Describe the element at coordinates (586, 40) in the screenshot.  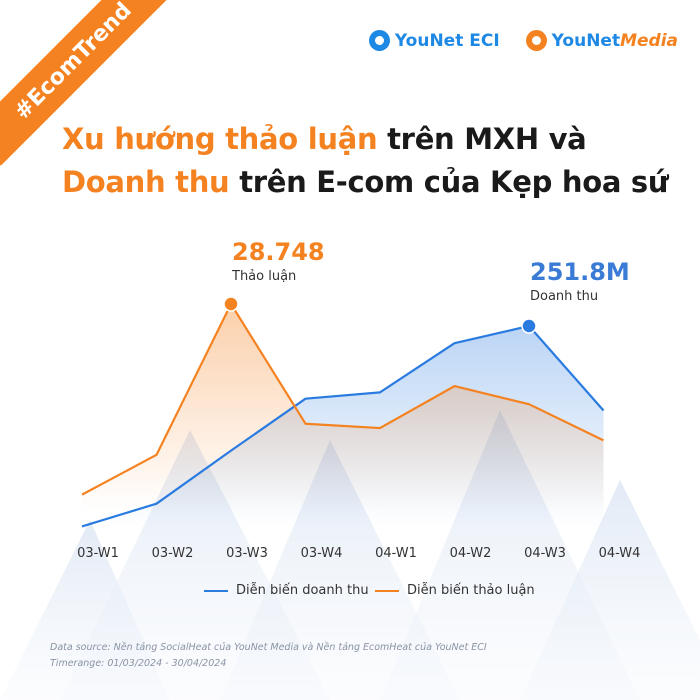
I see `younet-media-logo-text: YouNet` at that location.